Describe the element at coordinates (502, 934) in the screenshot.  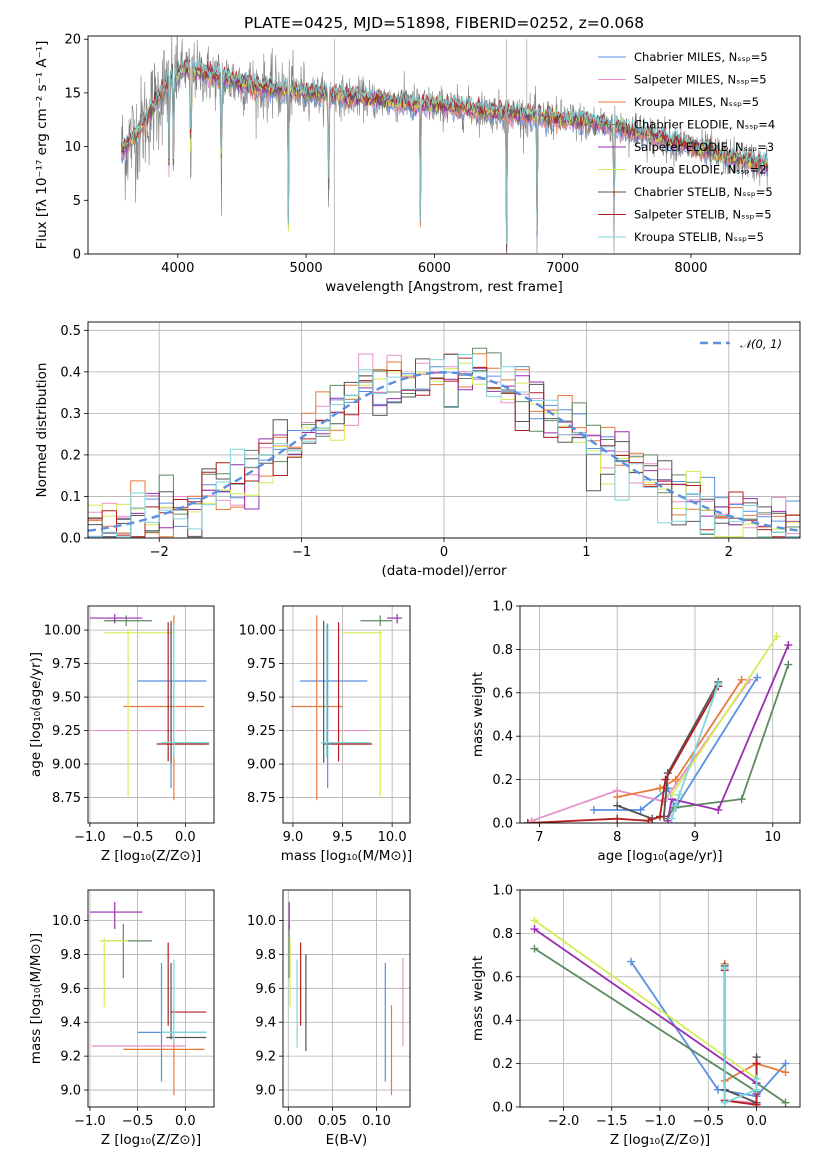
I see `y-tick-label: 0.8` at that location.